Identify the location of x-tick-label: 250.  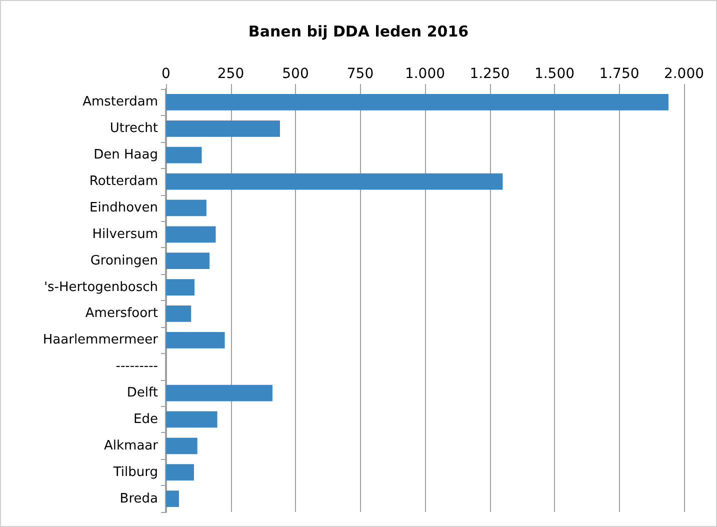
(230, 74).